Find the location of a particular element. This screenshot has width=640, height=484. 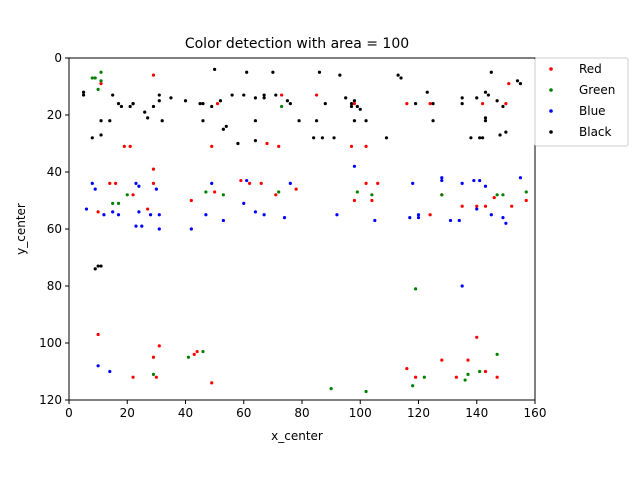

red-legend-marker is located at coordinates (551, 69).